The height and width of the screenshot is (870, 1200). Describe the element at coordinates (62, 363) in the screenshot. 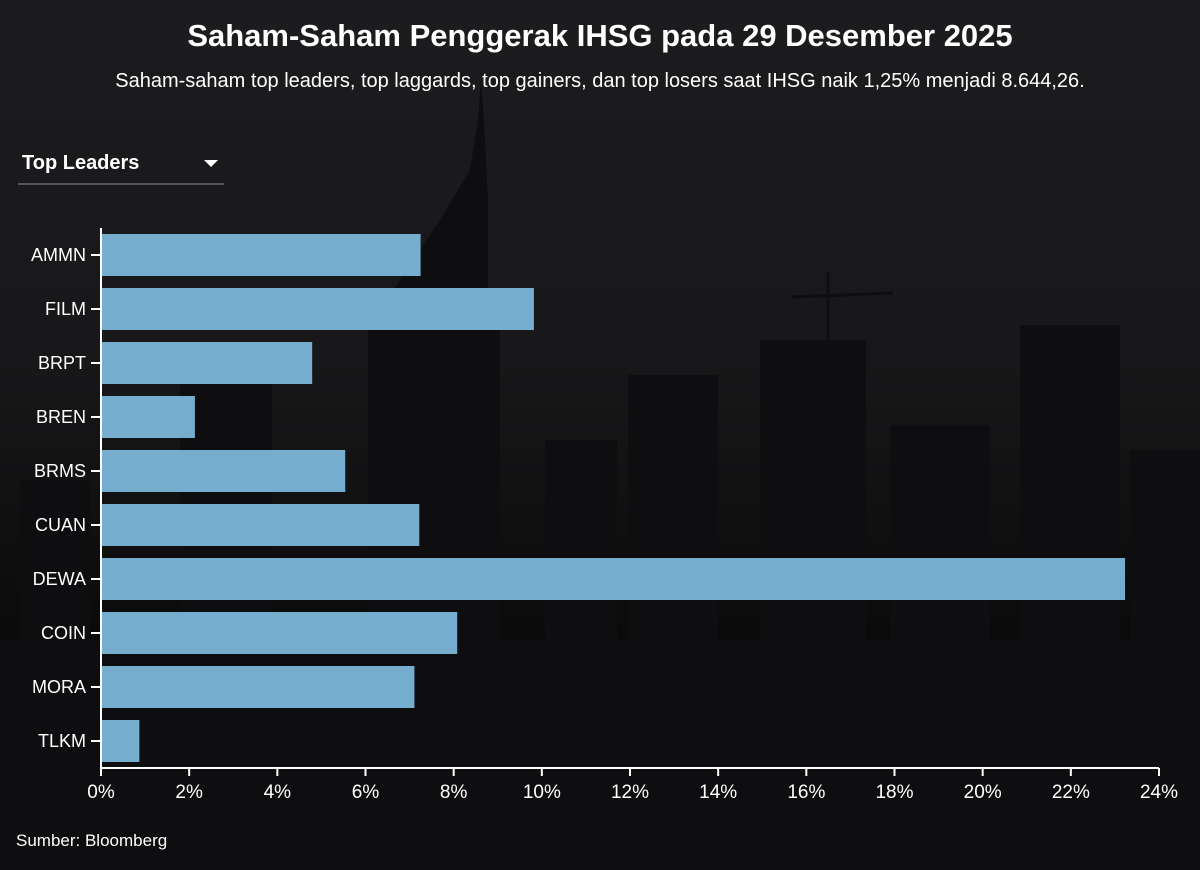

I see `y-tick-label: BRPT` at that location.